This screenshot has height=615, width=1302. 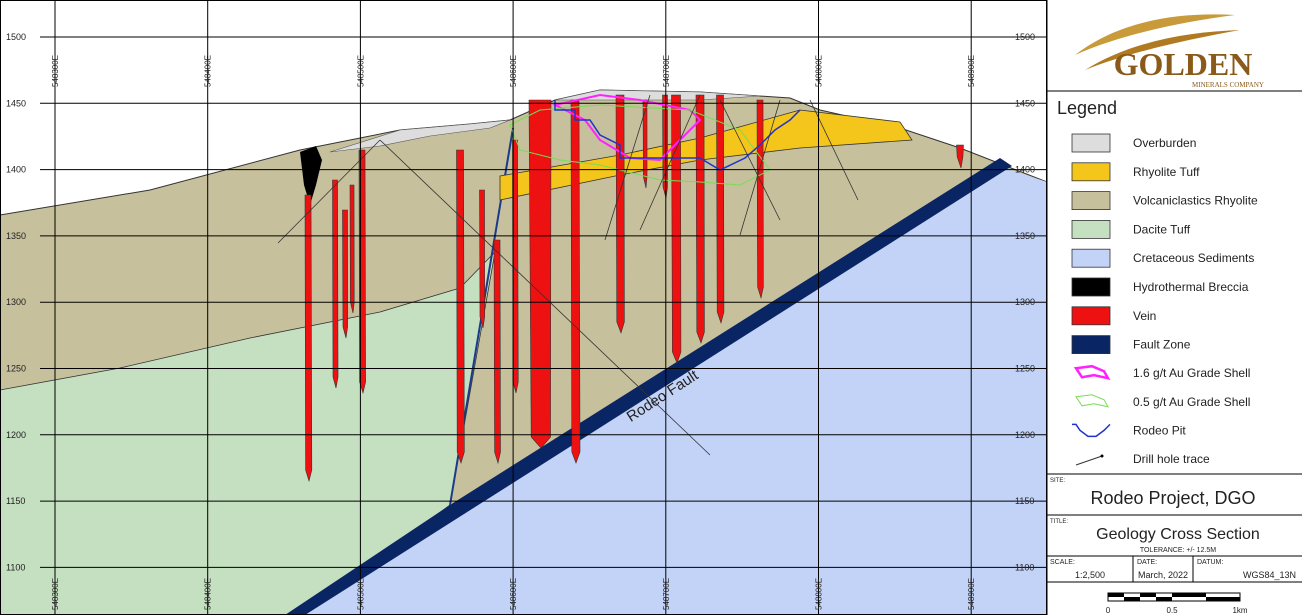 What do you see at coordinates (16, 302) in the screenshot?
I see `y-label-left: 1300` at bounding box center [16, 302].